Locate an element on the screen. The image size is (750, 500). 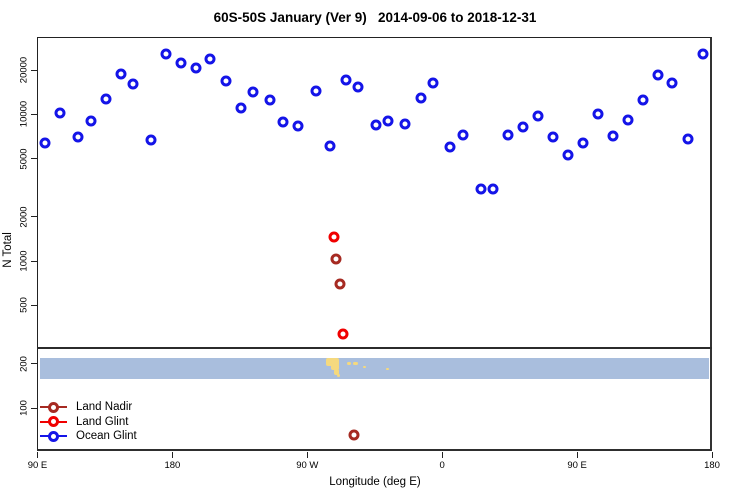
x-axis-tick-label: 0 is located at coordinates (442, 465).